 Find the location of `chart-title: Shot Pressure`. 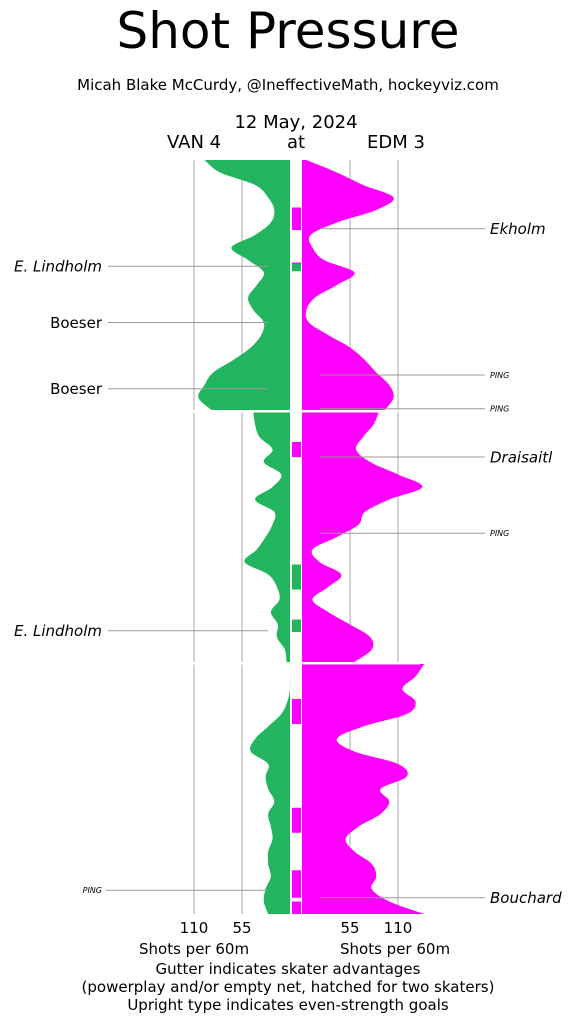

chart-title: Shot Pressure is located at coordinates (288, 31).